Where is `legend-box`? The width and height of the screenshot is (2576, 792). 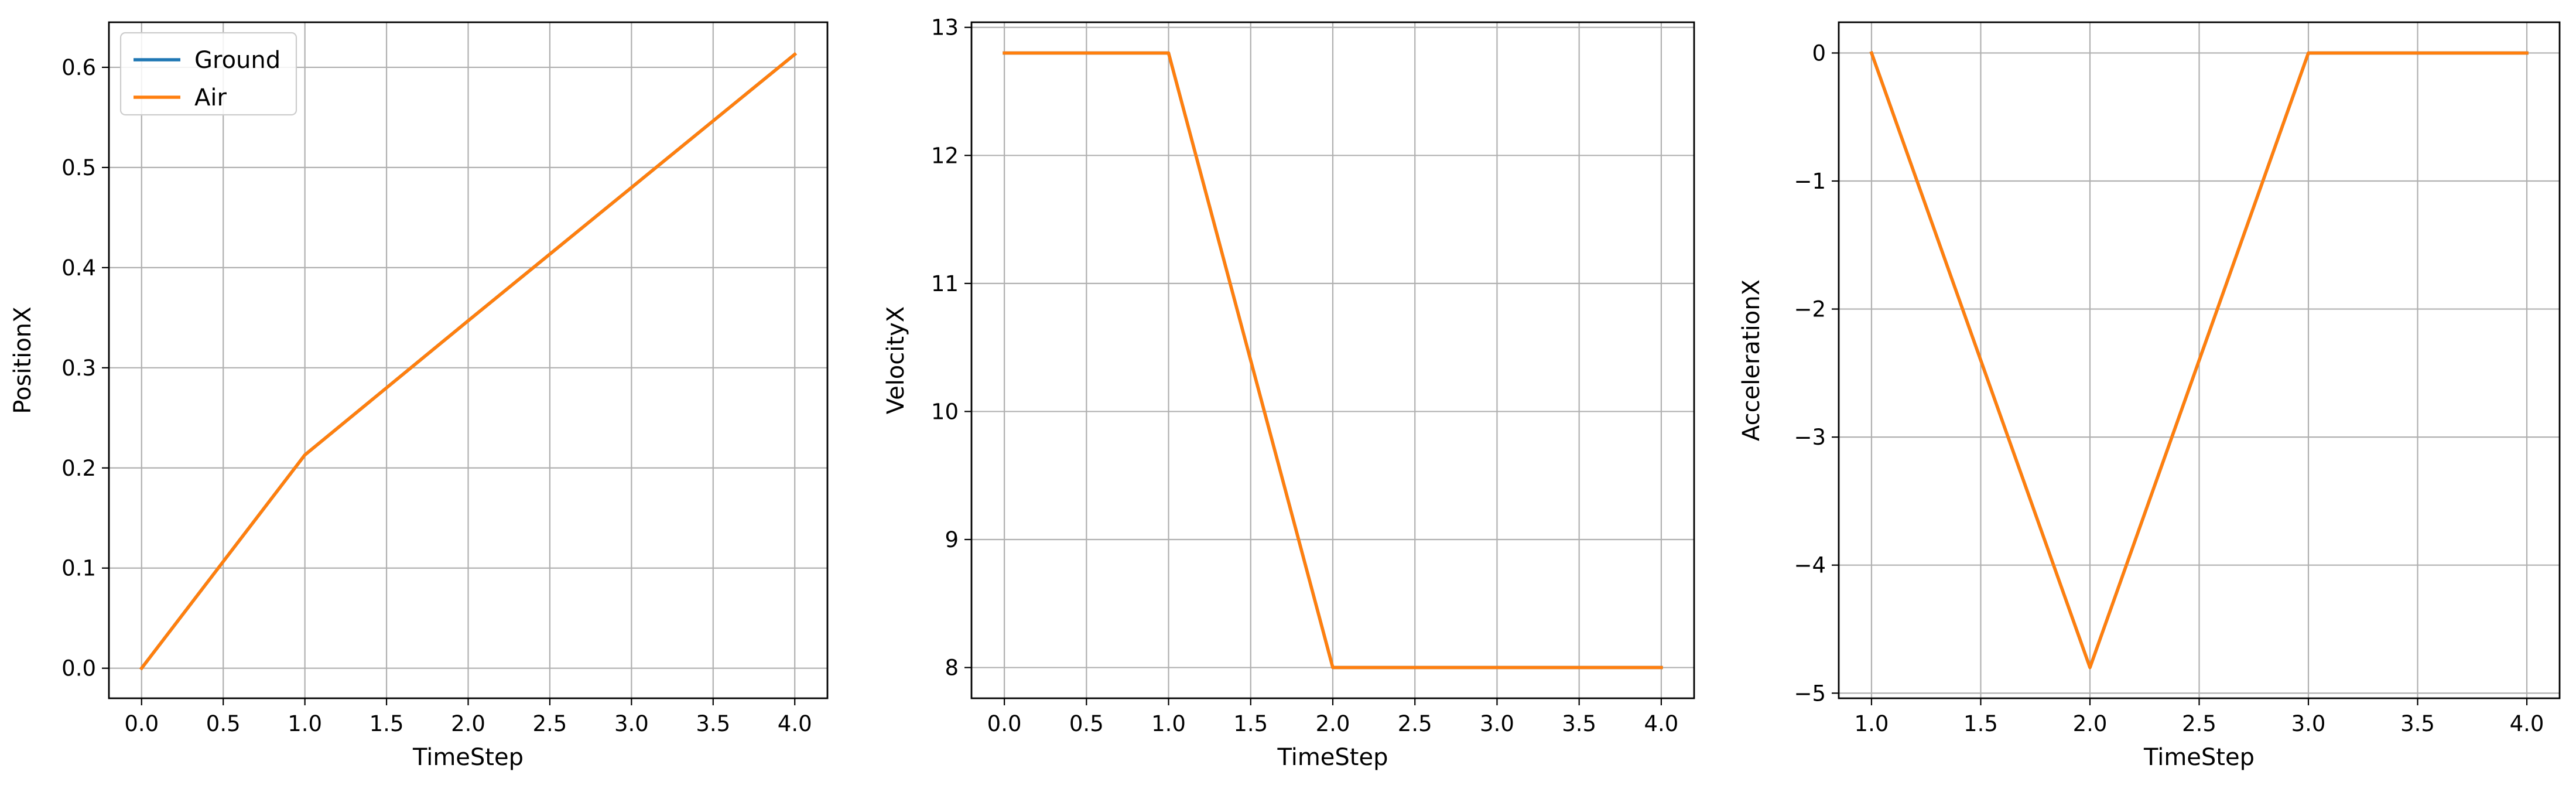
legend-box is located at coordinates (208, 74).